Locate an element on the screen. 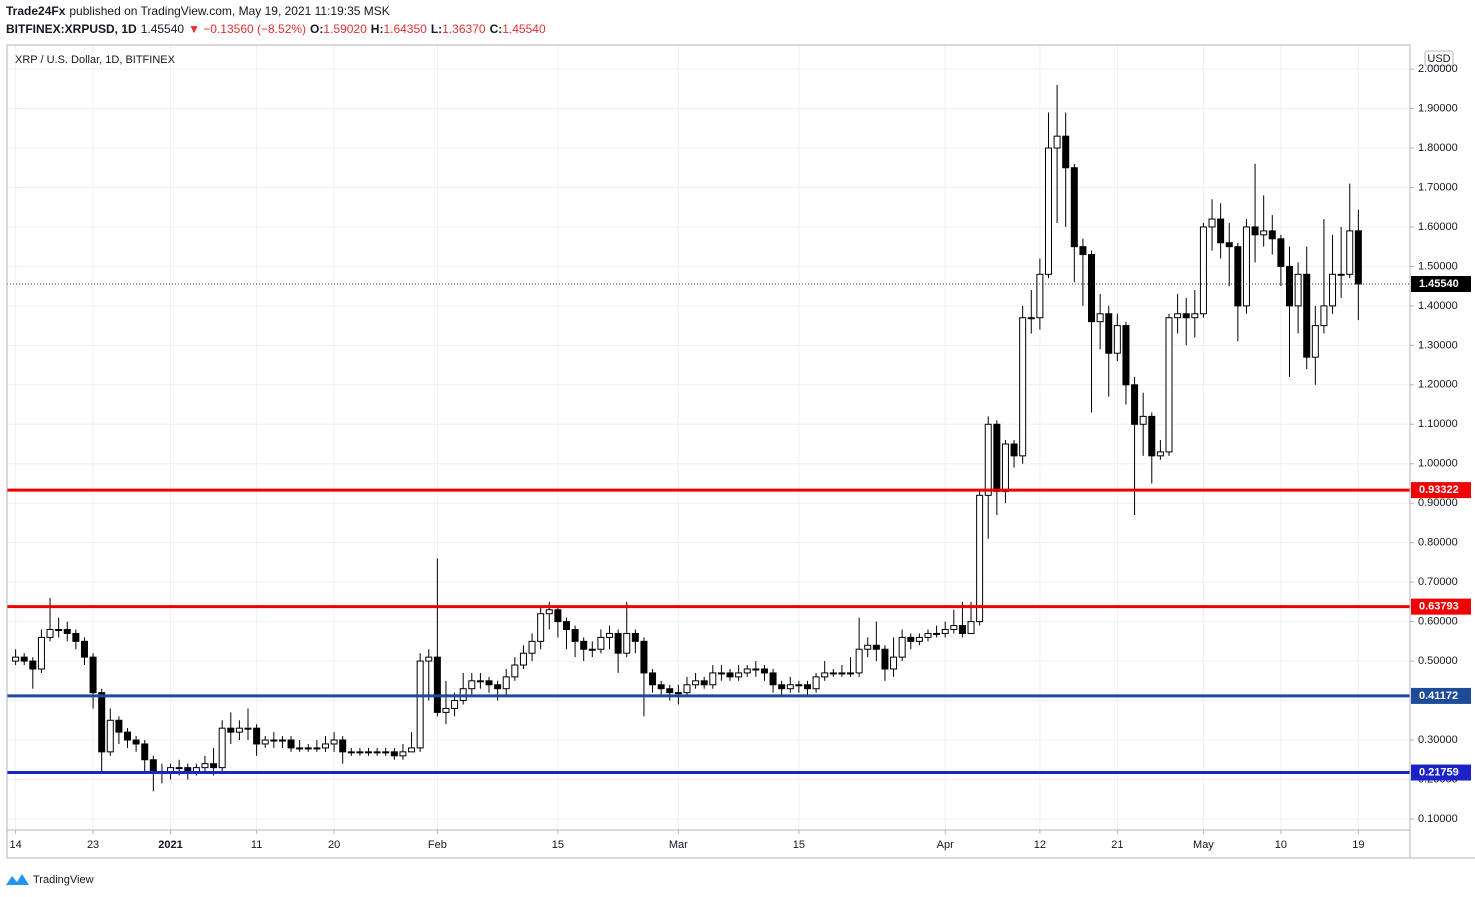 The image size is (1475, 897). y-tick-label: 0.90000 is located at coordinates (1438, 503).